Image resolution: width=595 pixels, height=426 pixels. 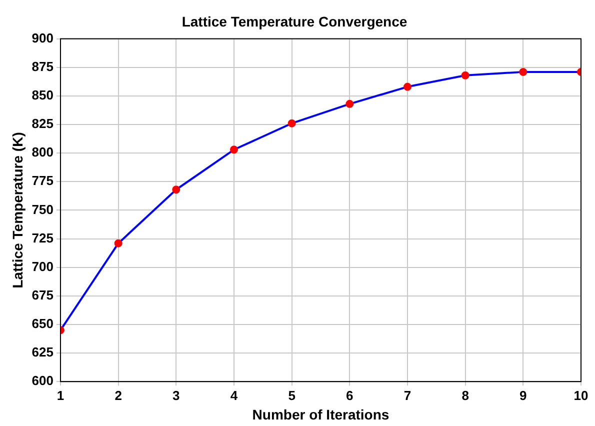 I want to click on y-tick-label: 775, so click(x=43, y=180).